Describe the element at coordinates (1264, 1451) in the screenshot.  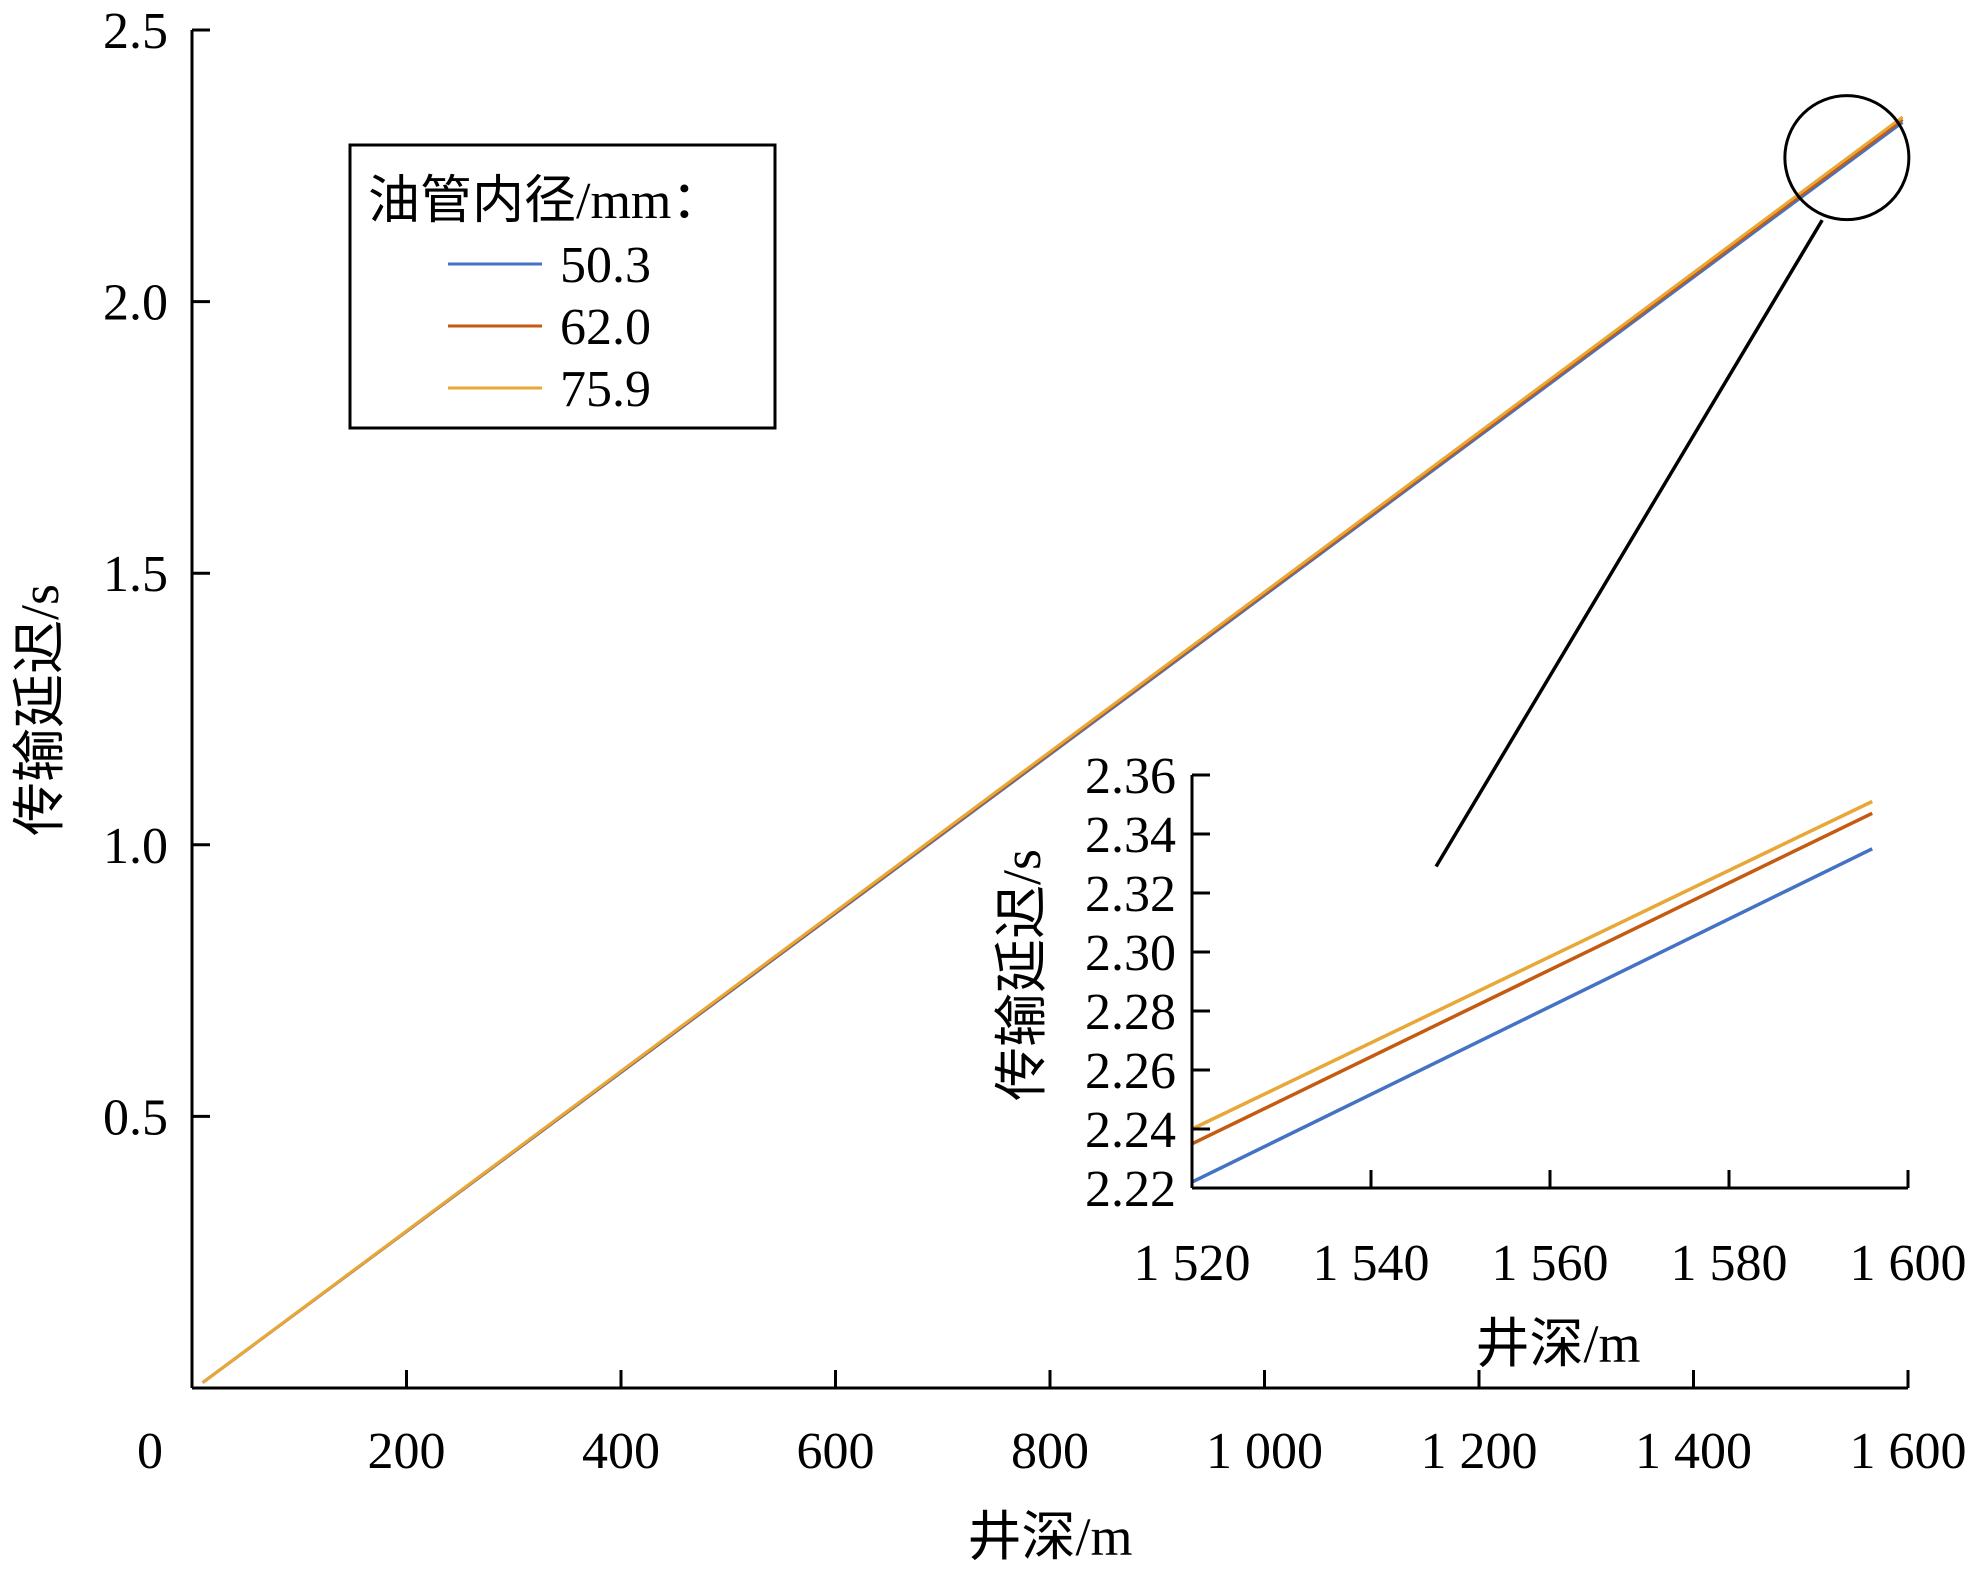
I see `main-x-tick-label: 1 000` at that location.